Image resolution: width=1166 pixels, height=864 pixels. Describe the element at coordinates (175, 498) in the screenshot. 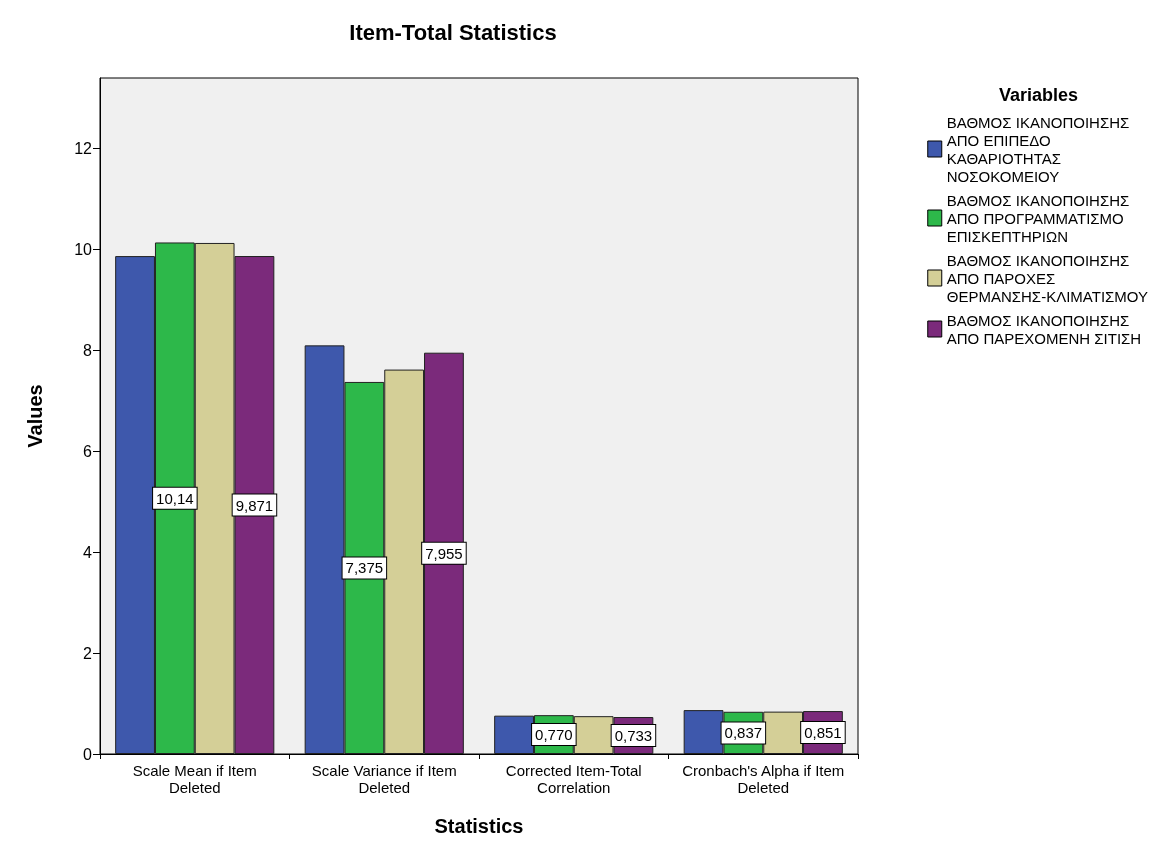

I see `data-label: 10,14` at that location.